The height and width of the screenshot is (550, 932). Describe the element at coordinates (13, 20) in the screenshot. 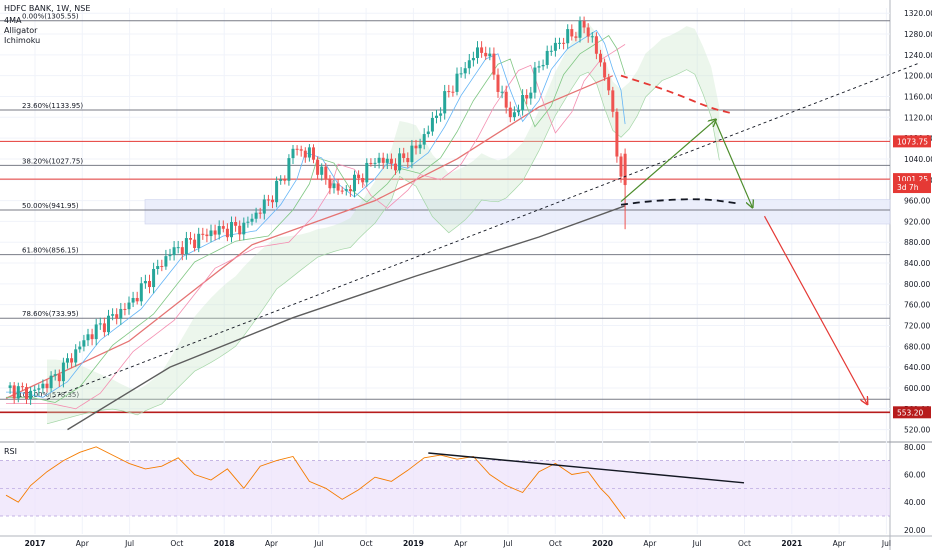

I see `indicator-label-4ma: 4MA` at that location.